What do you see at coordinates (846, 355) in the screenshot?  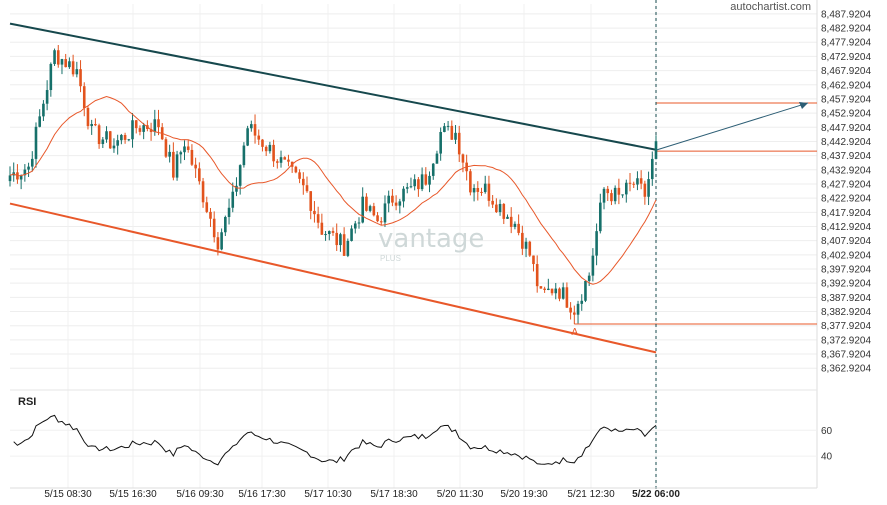 I see `price-tick-label: 8,367.9204` at bounding box center [846, 355].